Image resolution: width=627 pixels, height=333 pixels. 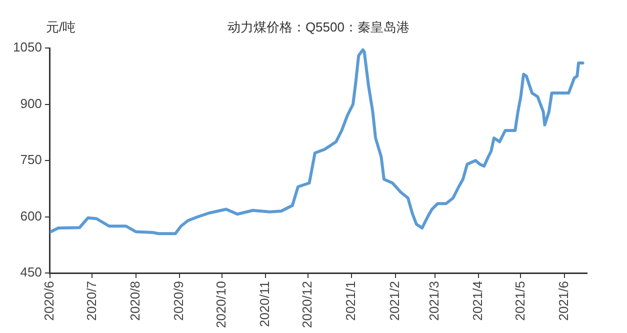 What do you see at coordinates (31, 160) in the screenshot?
I see `y-tick-label: 750` at bounding box center [31, 160].